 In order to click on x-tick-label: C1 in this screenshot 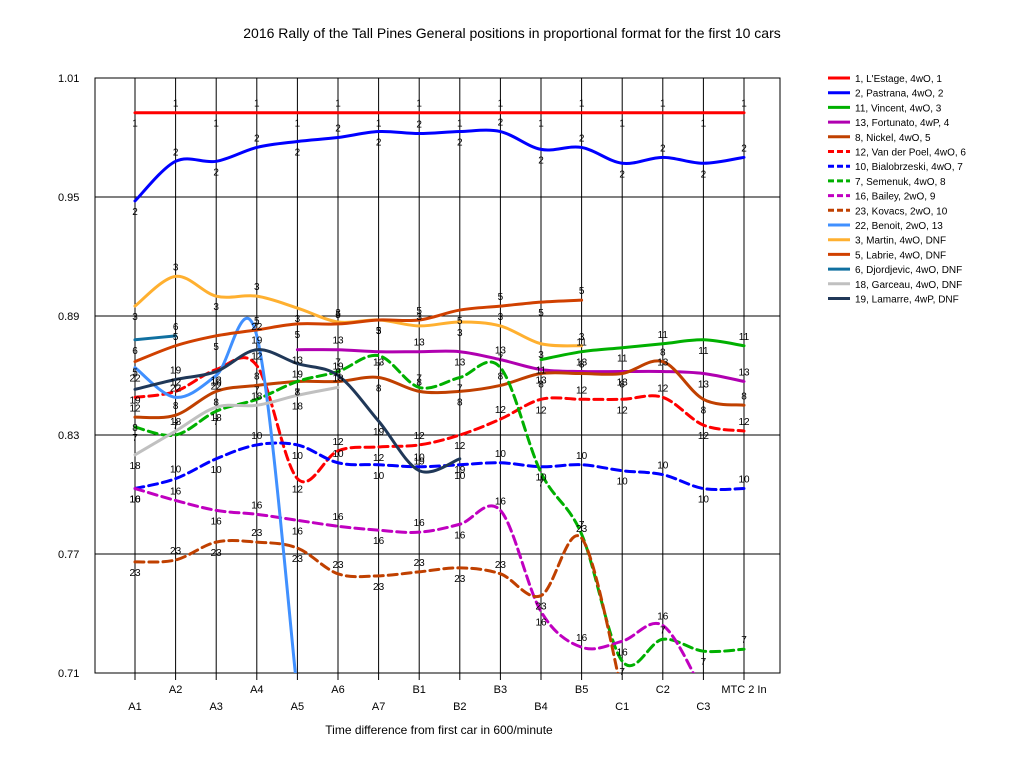, I will do `click(622, 707)`.